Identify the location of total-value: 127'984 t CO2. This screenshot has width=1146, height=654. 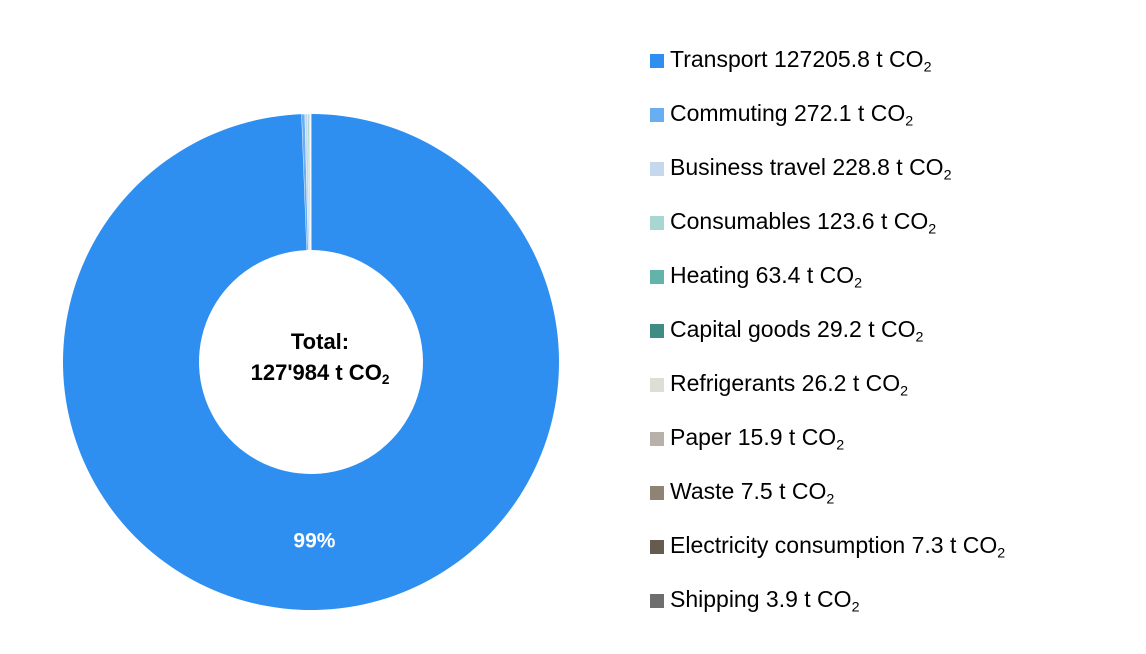
(320, 372).